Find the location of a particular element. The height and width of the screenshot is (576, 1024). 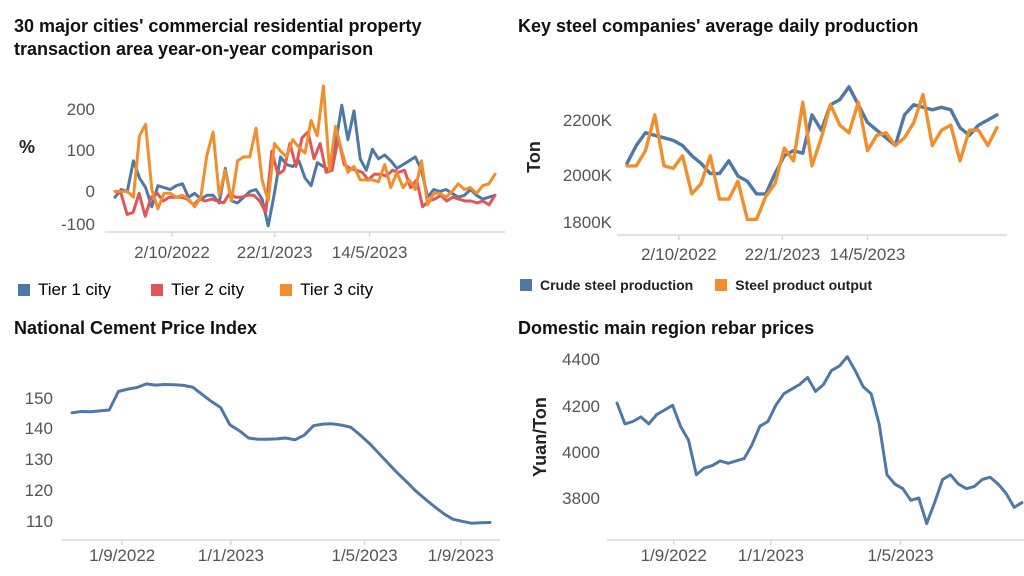

y-tick-label: -100 is located at coordinates (78, 224).